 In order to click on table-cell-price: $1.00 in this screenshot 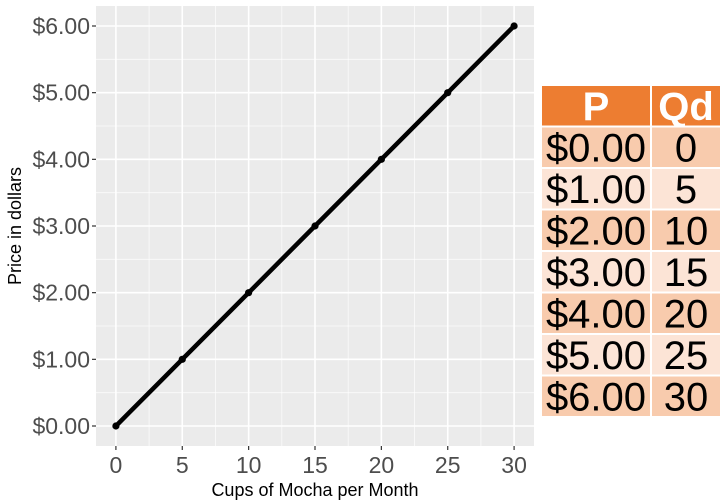, I will do `click(596, 190)`.